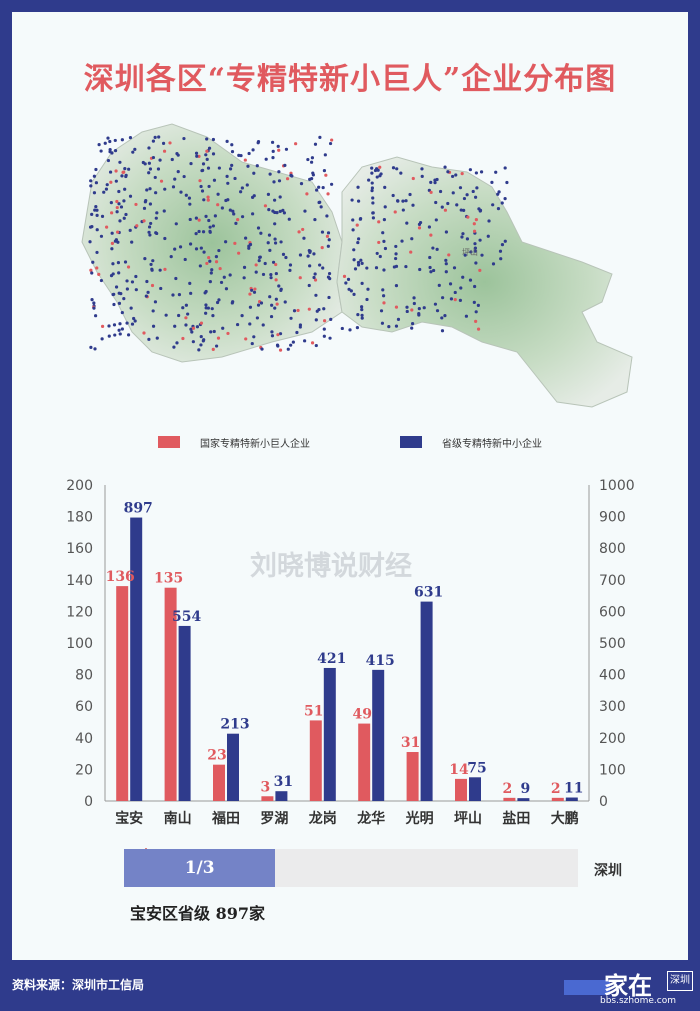 This screenshot has height=1011, width=700. I want to click on y-right-tick-label: 400, so click(612, 676).